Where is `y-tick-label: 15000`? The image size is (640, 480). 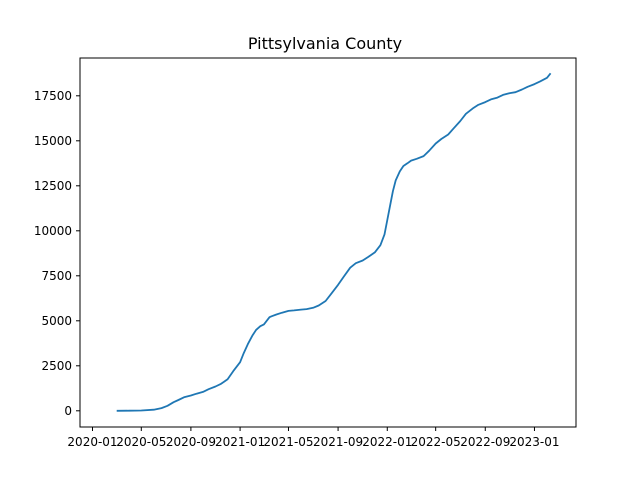
y-tick-label: 15000 is located at coordinates (53, 141).